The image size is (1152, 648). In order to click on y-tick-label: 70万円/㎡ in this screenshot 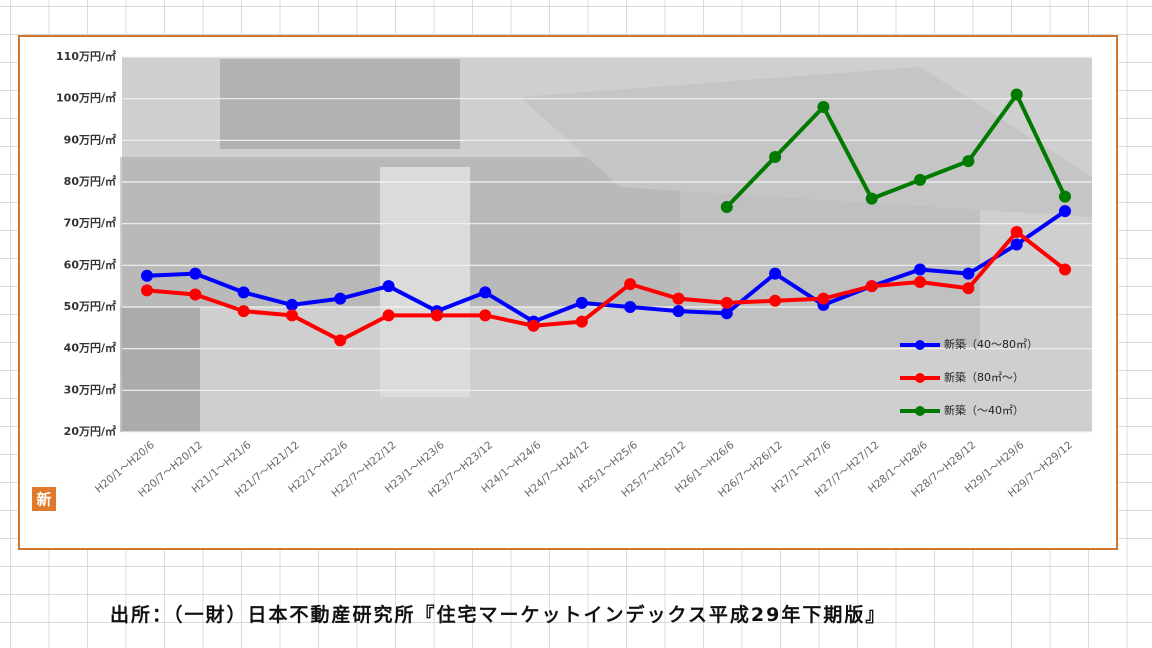, I will do `click(90, 223)`.